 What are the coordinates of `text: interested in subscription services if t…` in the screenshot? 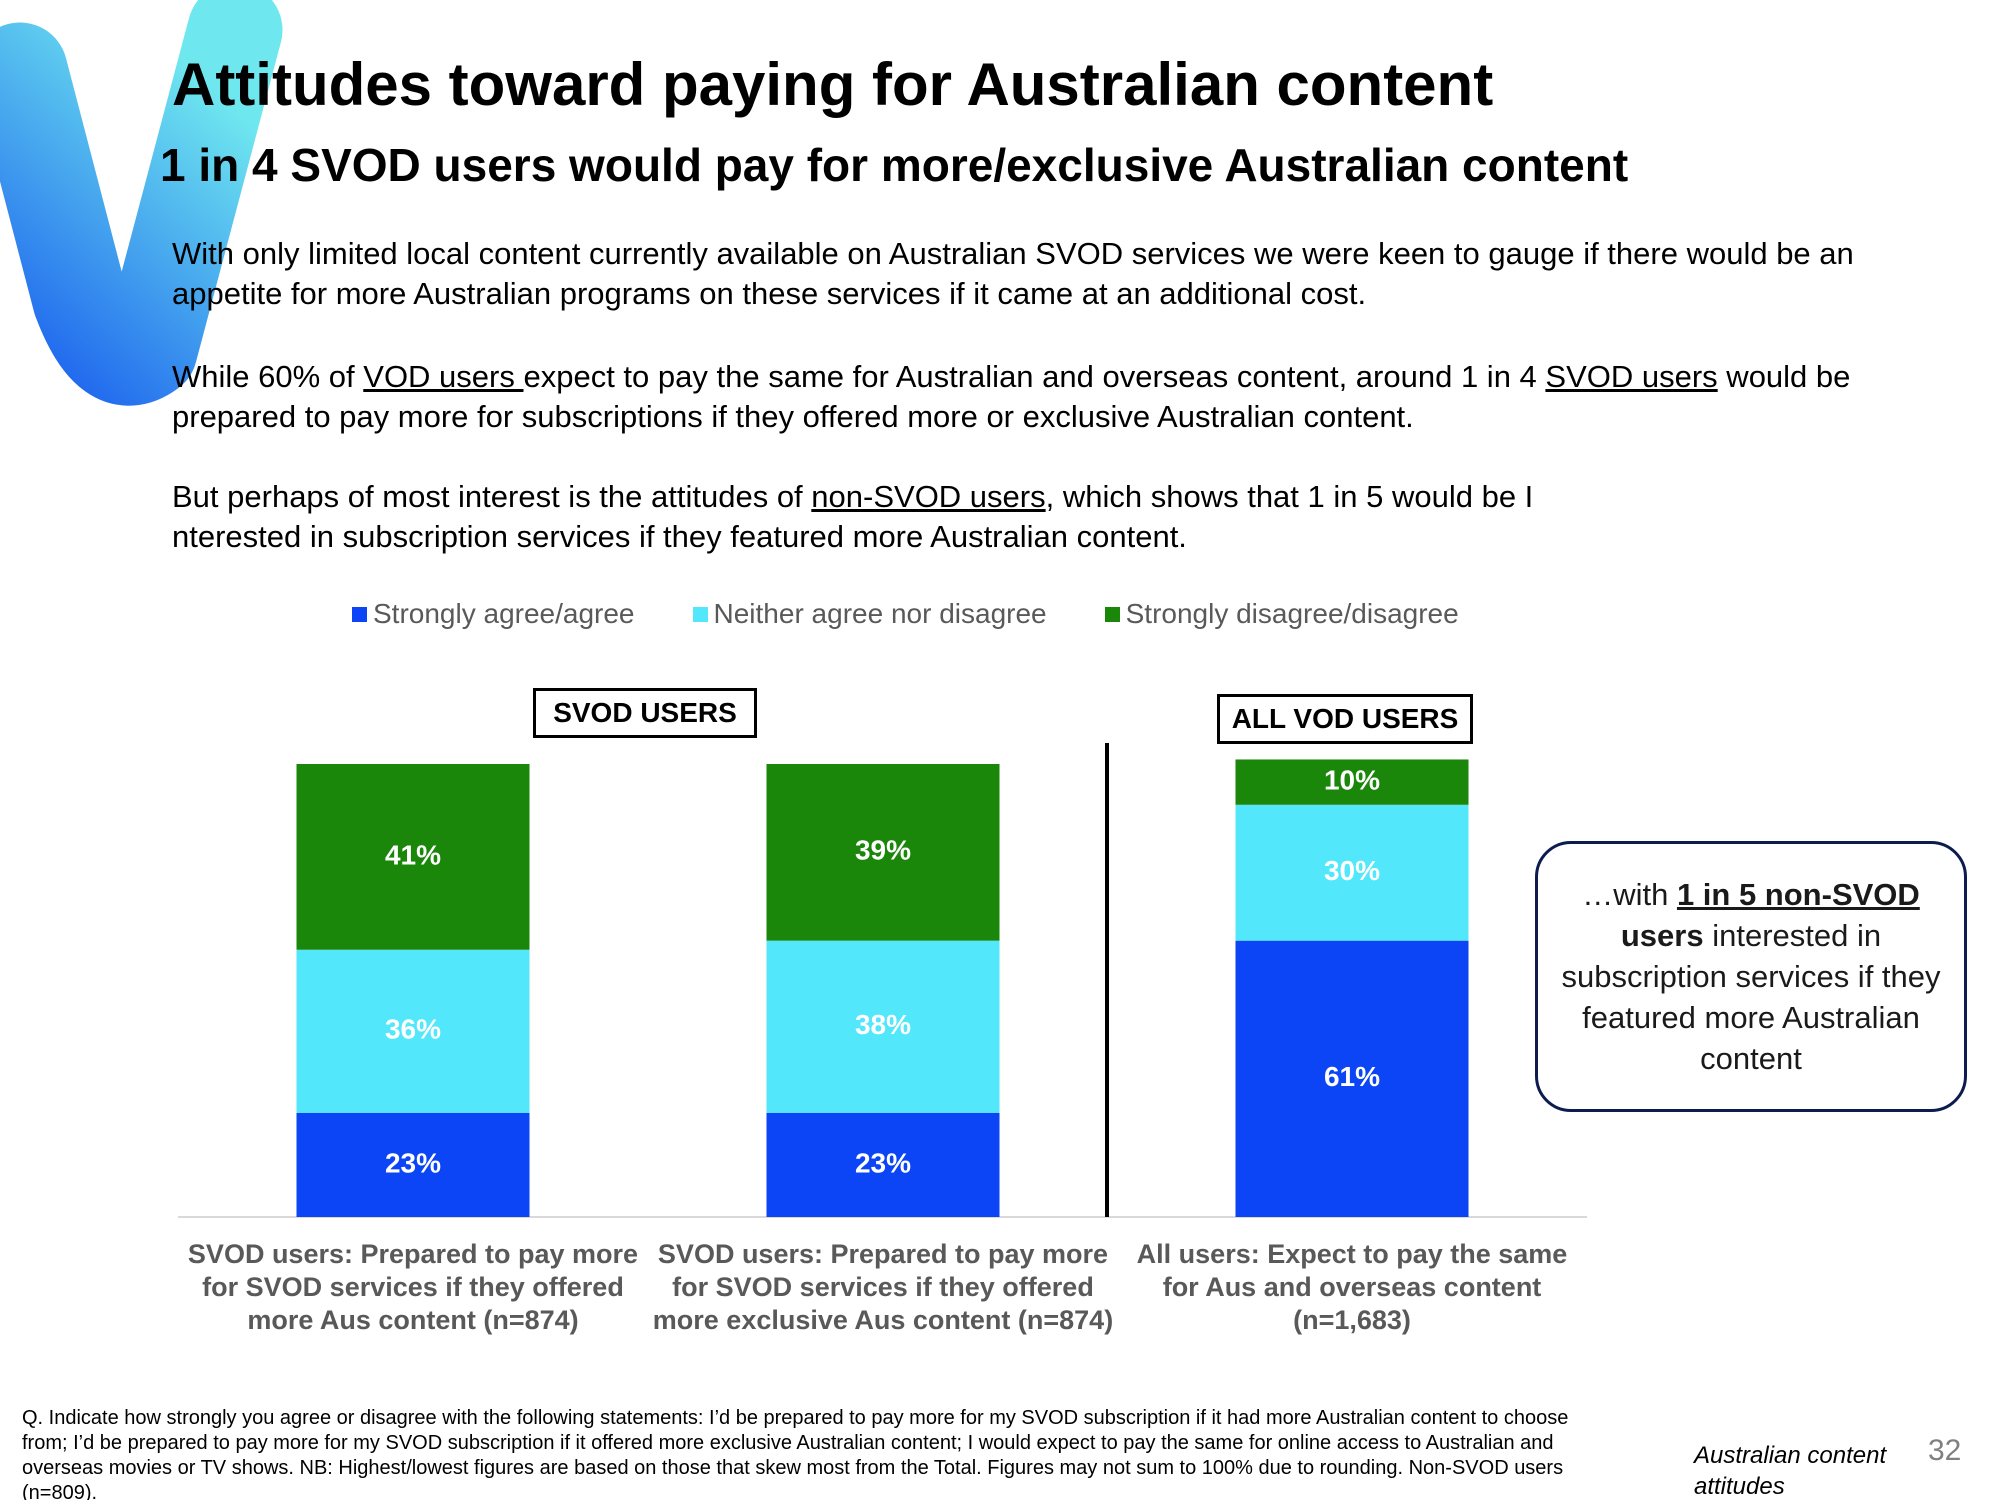 It's located at (1751, 997).